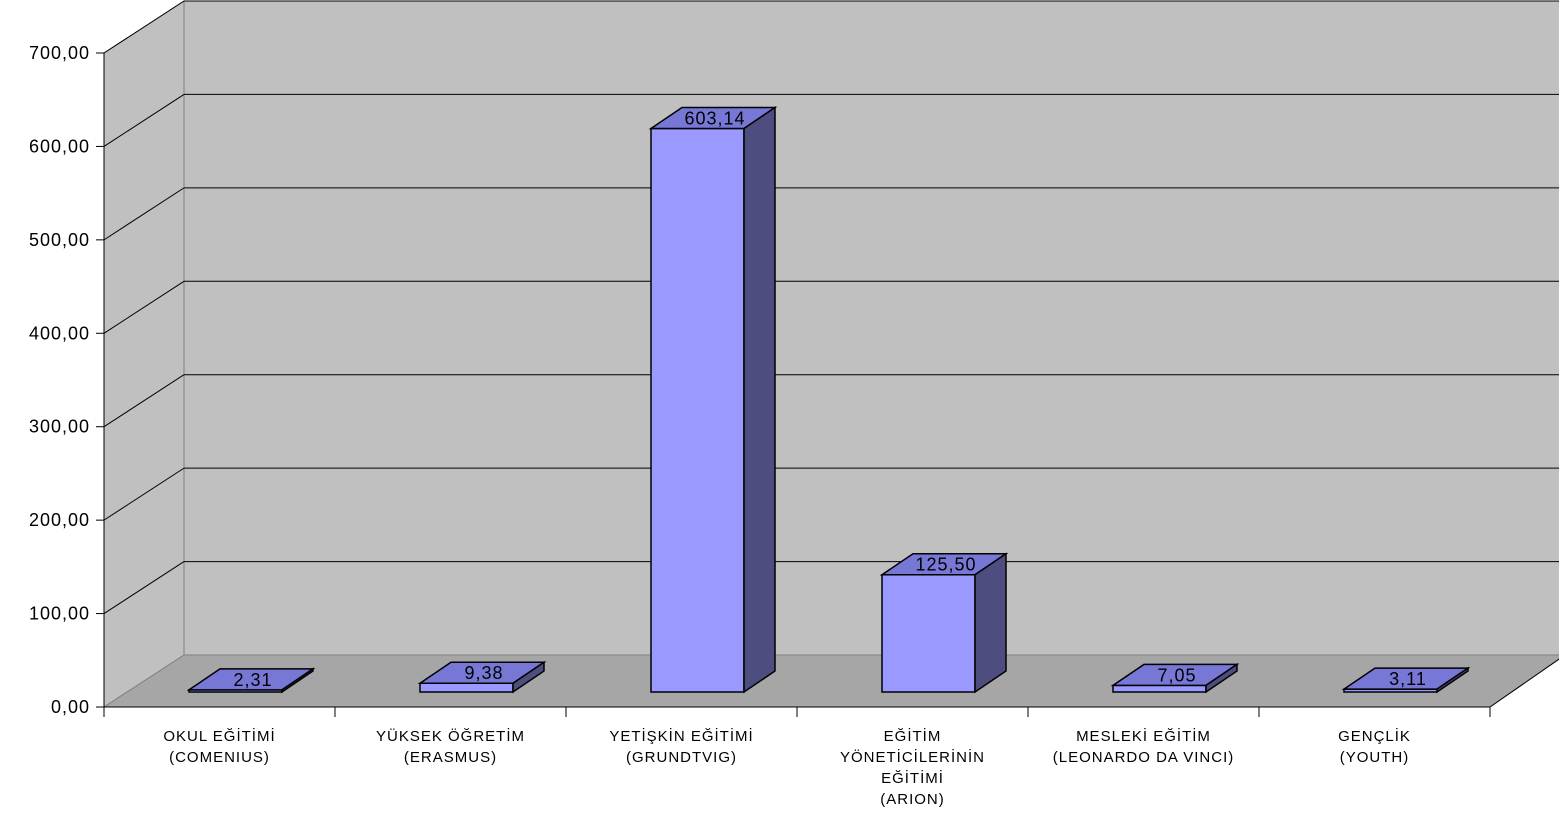  What do you see at coordinates (1375, 757) in the screenshot?
I see `x-category-label-line: (YOUTH)` at bounding box center [1375, 757].